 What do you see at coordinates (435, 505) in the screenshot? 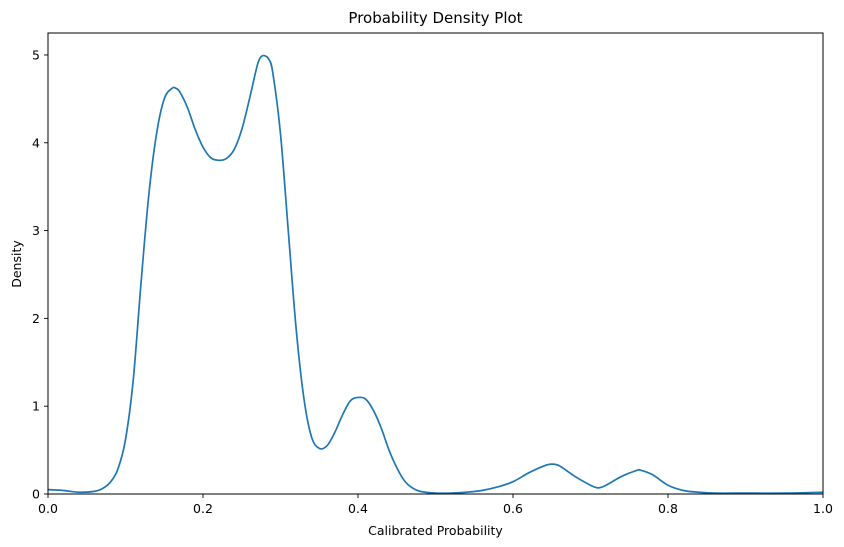
I see `x-axis: 0.0 0.2 0.4 0.6 0.8 1.0` at bounding box center [435, 505].